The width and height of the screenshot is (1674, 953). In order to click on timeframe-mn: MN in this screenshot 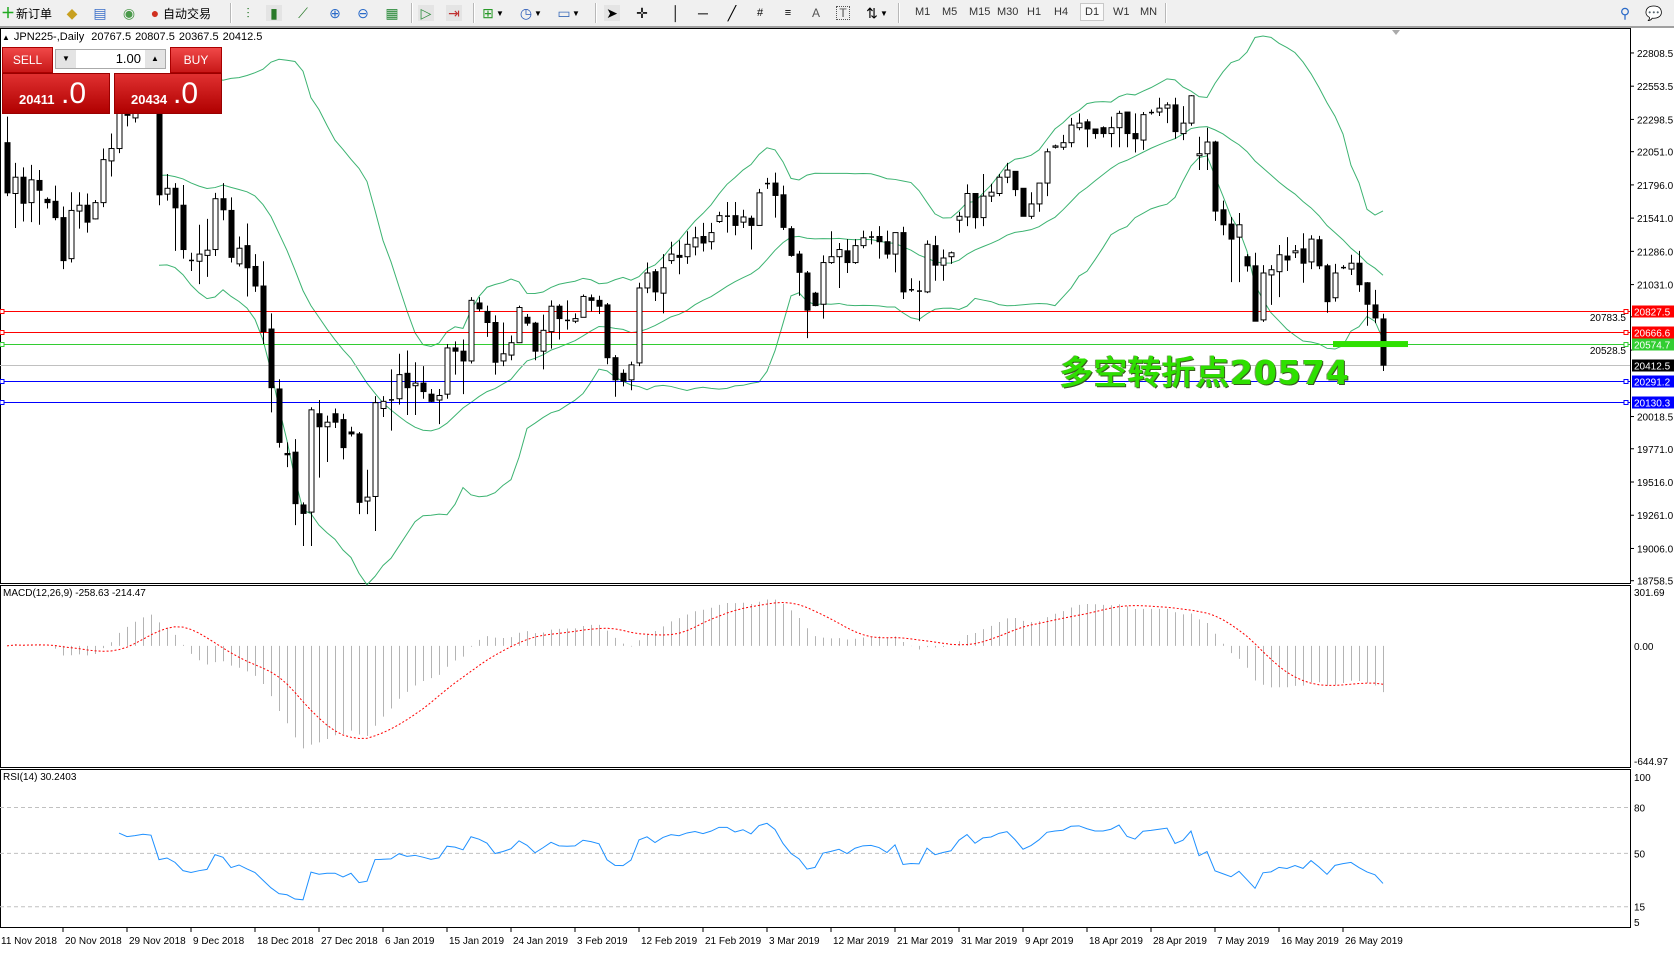, I will do `click(1149, 12)`.